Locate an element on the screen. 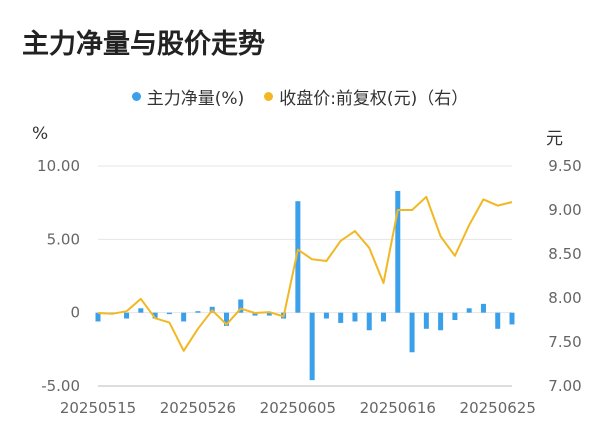  right-tick-label-3: 8.00 is located at coordinates (564, 298).